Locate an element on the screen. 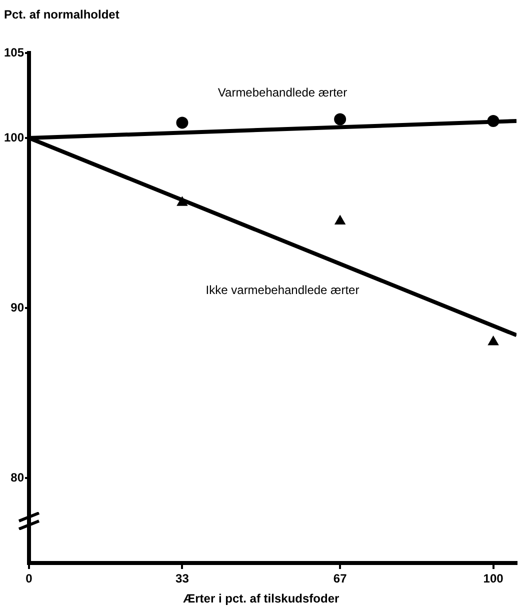 The height and width of the screenshot is (607, 523). x-tick-label: 67 is located at coordinates (340, 579).